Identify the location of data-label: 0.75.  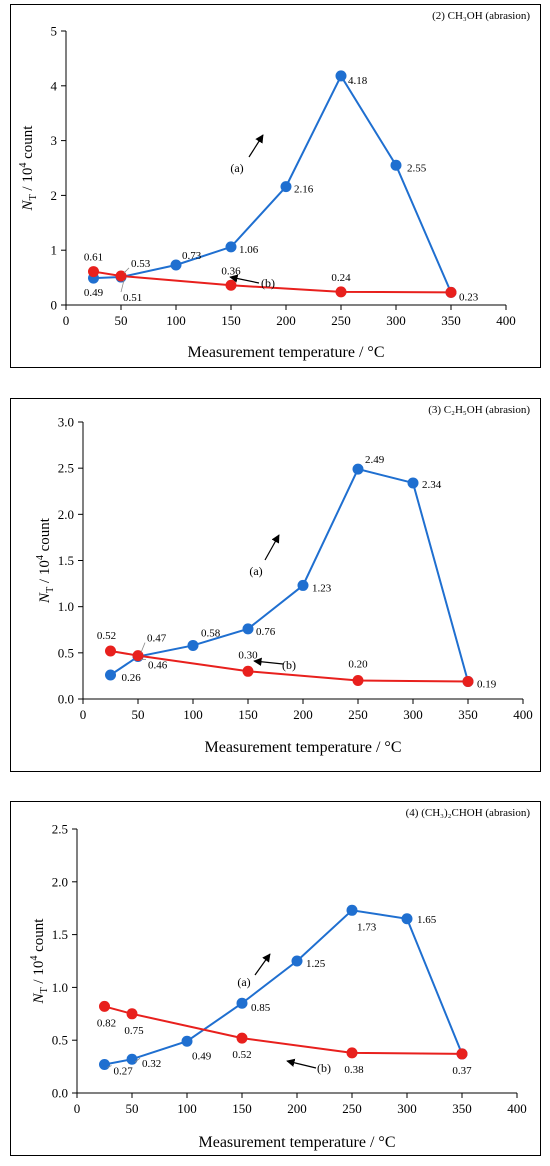
(134, 1031).